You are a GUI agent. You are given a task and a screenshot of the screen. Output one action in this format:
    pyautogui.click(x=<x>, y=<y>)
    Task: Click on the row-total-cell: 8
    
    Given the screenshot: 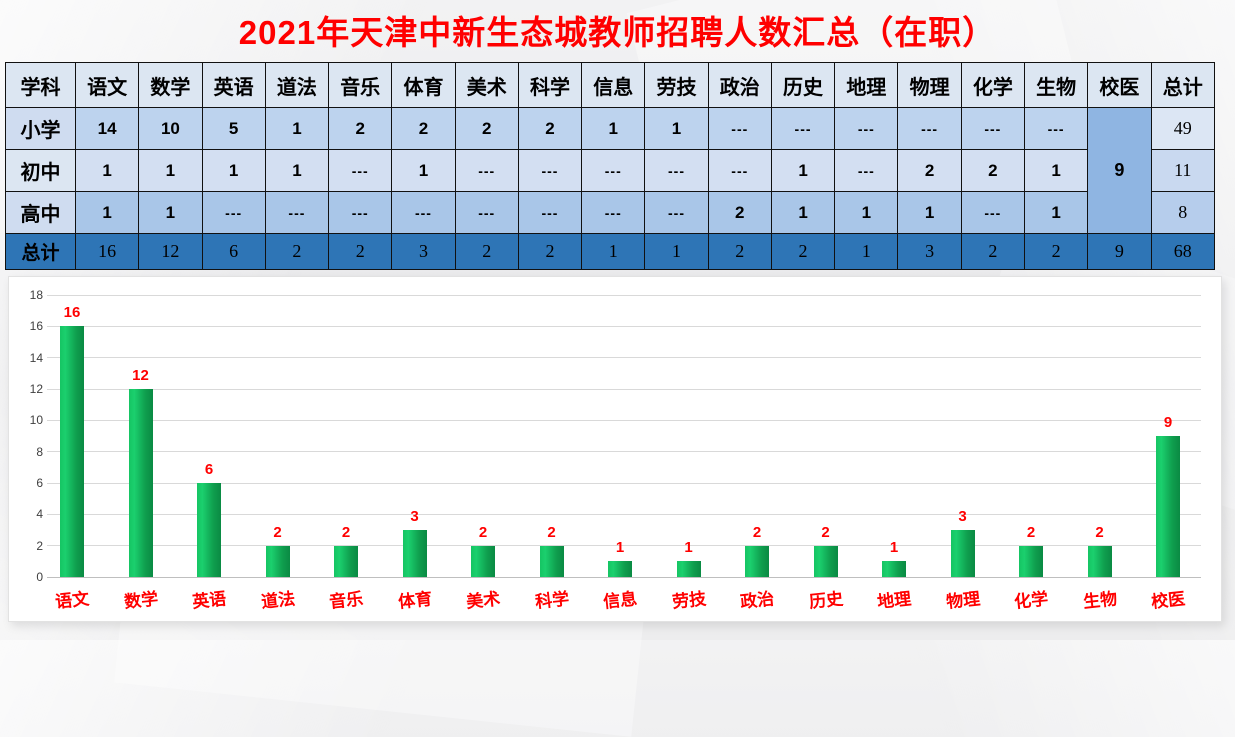 What is the action you would take?
    pyautogui.click(x=1183, y=212)
    